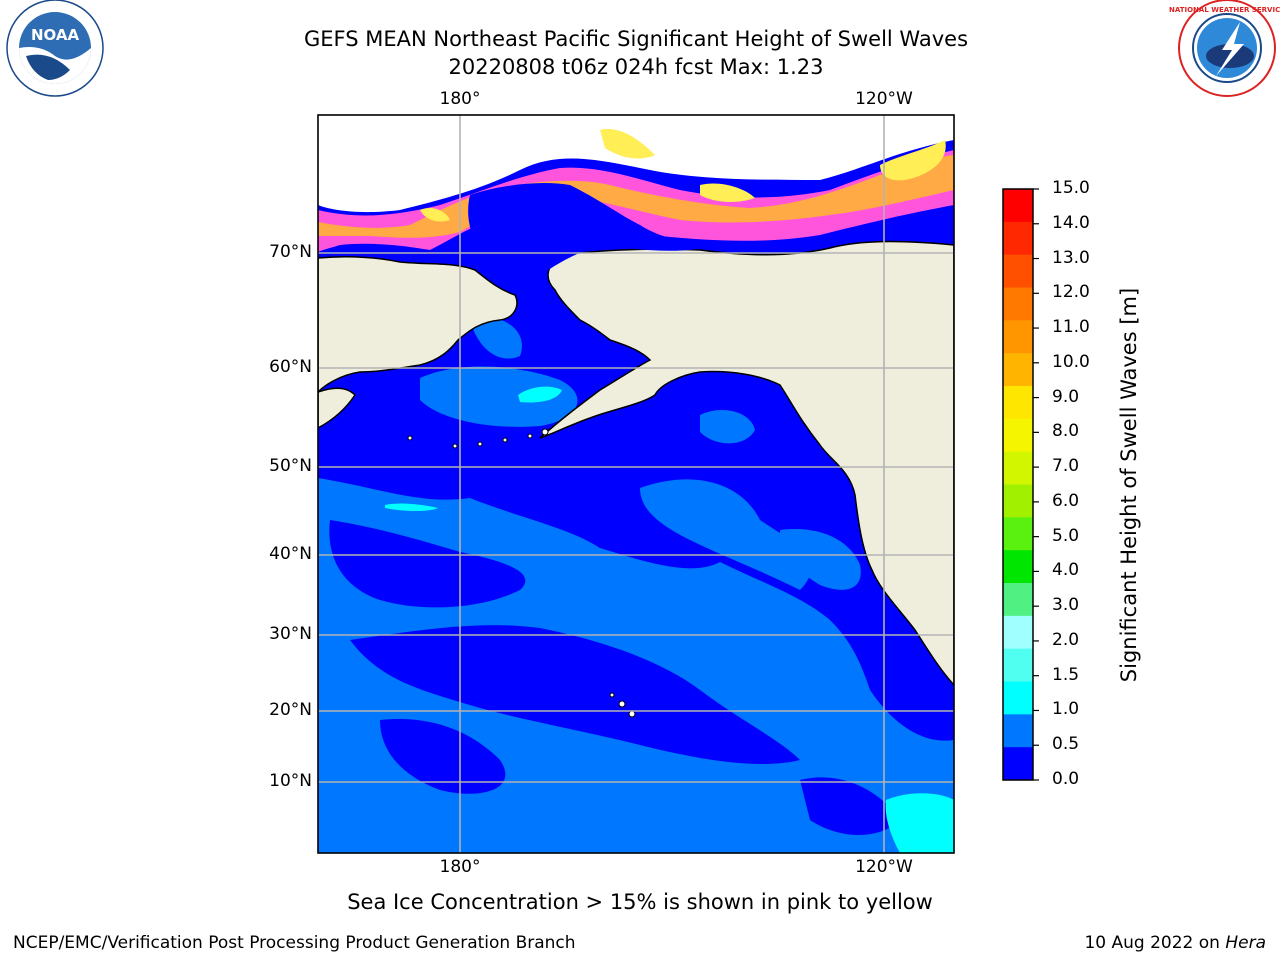 The height and width of the screenshot is (960, 1280). Describe the element at coordinates (1066, 431) in the screenshot. I see `colorbar-tick-label: 8.0` at that location.